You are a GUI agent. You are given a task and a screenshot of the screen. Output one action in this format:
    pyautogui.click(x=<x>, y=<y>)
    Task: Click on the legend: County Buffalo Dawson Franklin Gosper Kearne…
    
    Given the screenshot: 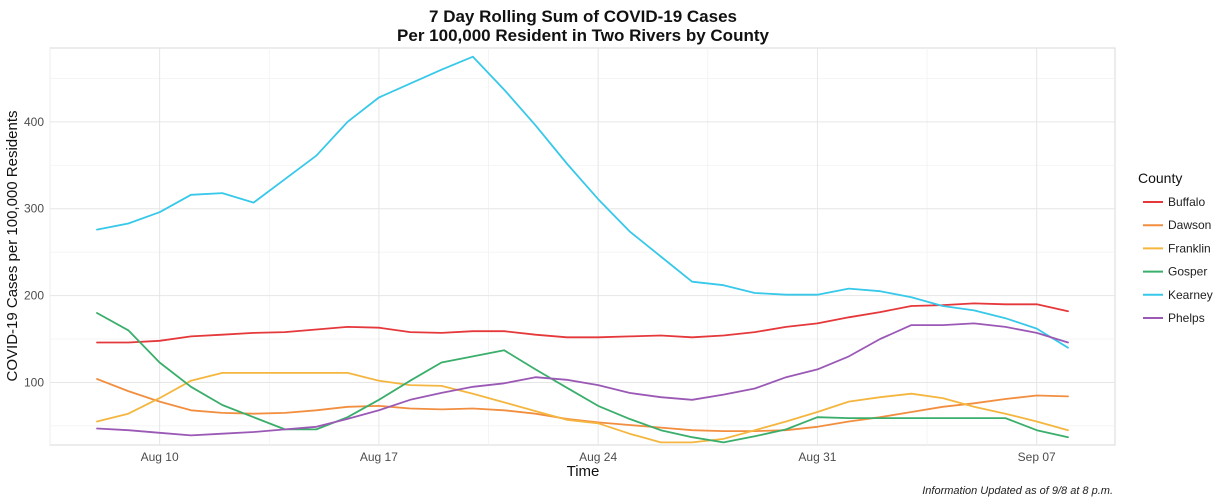 What is the action you would take?
    pyautogui.click(x=1175, y=247)
    